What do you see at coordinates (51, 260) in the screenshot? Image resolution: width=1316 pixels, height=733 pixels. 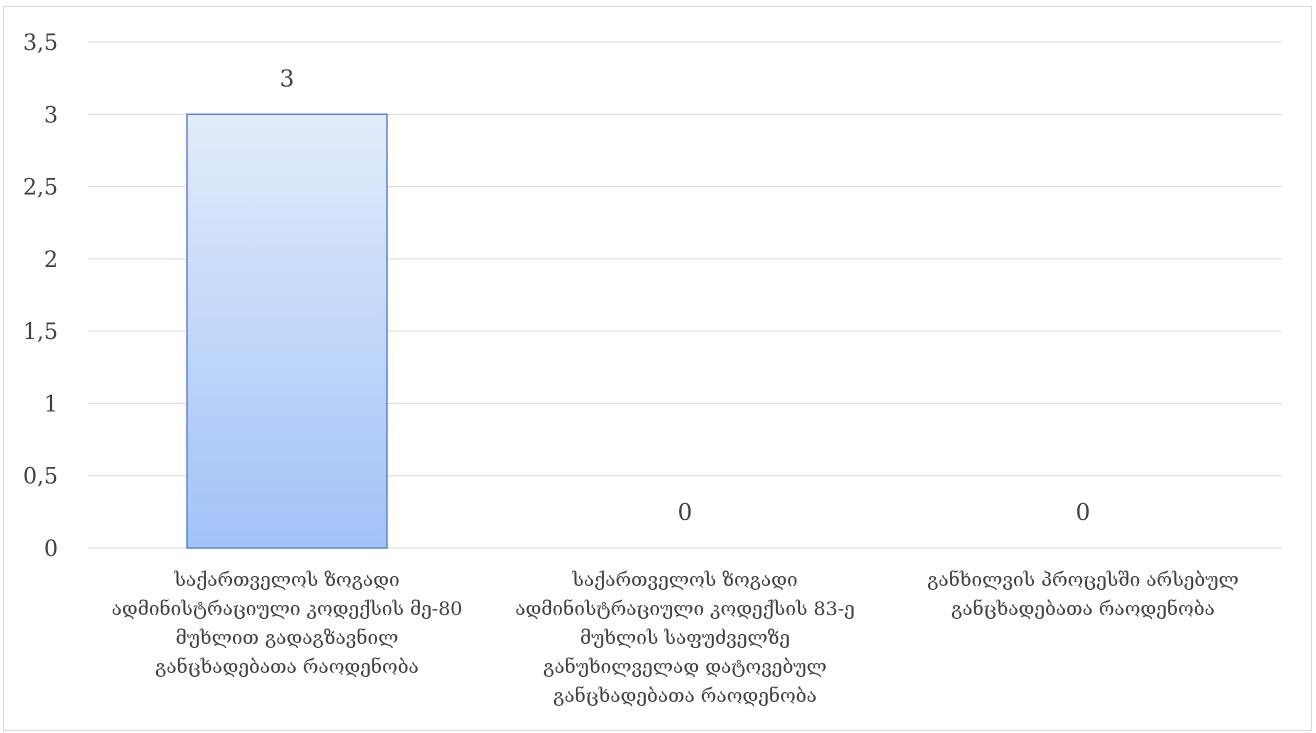 I see `y-tick-label: 2` at bounding box center [51, 260].